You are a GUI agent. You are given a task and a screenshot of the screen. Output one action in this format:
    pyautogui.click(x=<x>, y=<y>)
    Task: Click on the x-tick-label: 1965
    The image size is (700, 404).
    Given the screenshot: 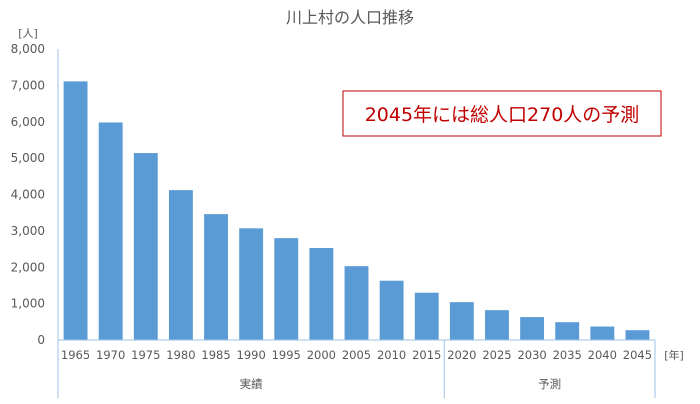 What is the action you would take?
    pyautogui.click(x=75, y=355)
    